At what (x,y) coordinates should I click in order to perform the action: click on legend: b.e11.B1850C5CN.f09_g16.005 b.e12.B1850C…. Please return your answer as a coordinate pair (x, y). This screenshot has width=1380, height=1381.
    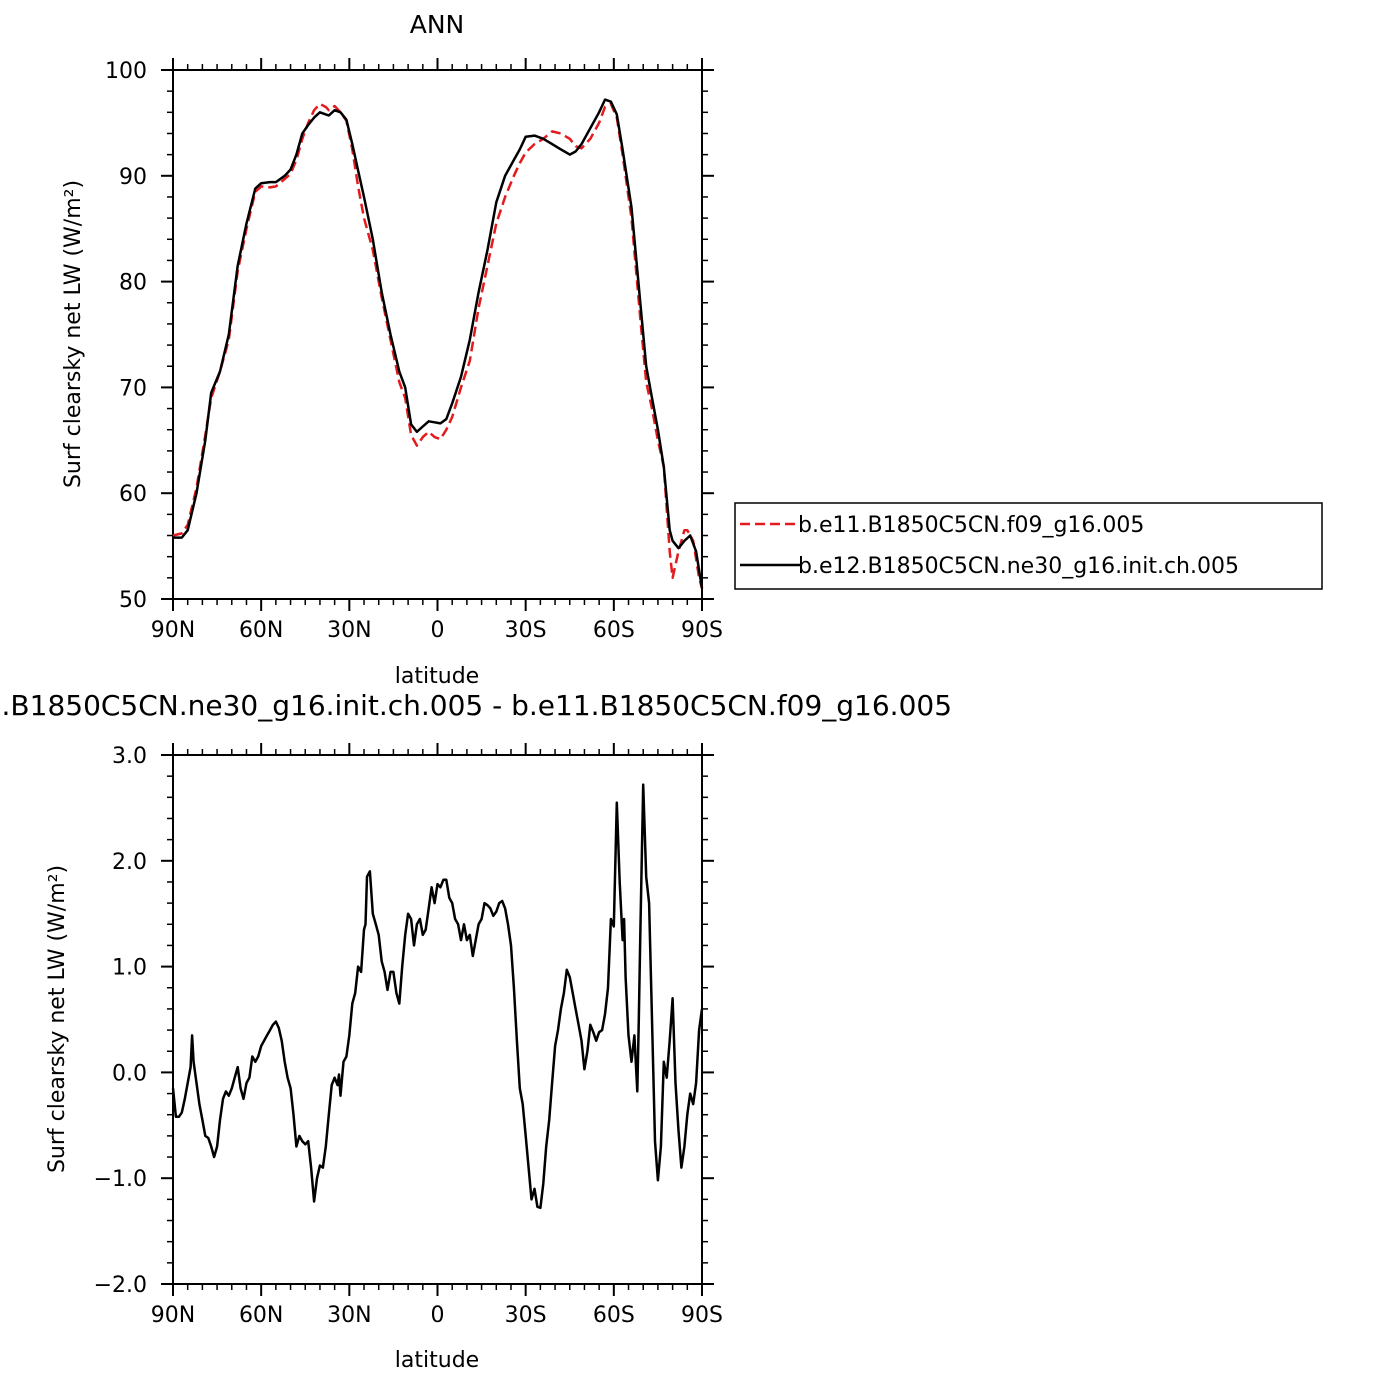
    Looking at the image, I should click on (1028, 546).